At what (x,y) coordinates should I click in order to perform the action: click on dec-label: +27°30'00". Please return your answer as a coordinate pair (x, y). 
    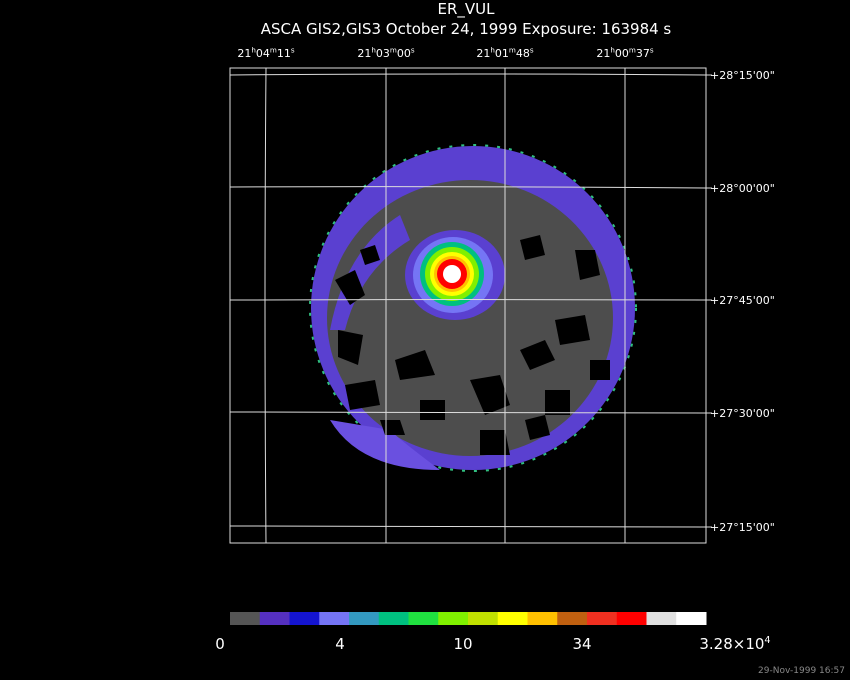
    Looking at the image, I should click on (742, 413).